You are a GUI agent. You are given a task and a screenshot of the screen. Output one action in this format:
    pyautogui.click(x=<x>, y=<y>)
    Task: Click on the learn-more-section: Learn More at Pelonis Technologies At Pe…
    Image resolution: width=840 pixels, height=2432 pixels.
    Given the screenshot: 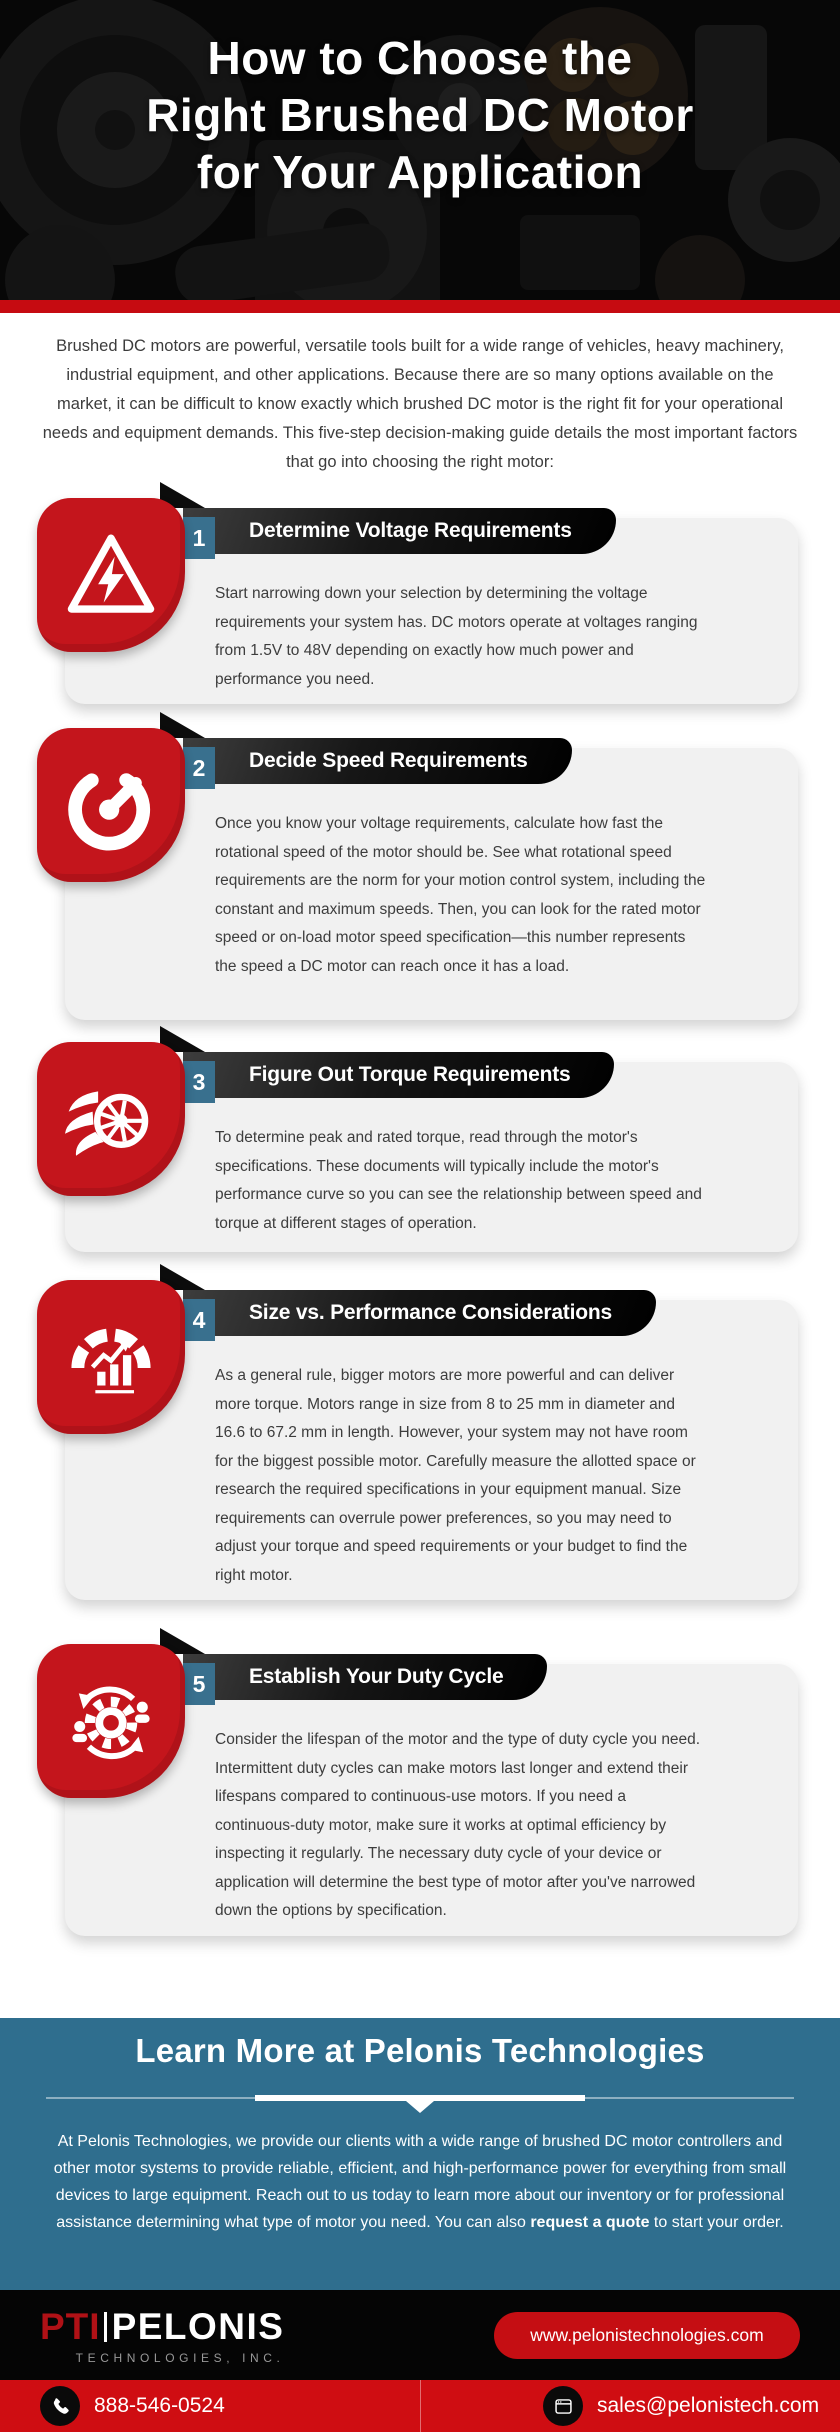 What is the action you would take?
    pyautogui.click(x=420, y=2154)
    